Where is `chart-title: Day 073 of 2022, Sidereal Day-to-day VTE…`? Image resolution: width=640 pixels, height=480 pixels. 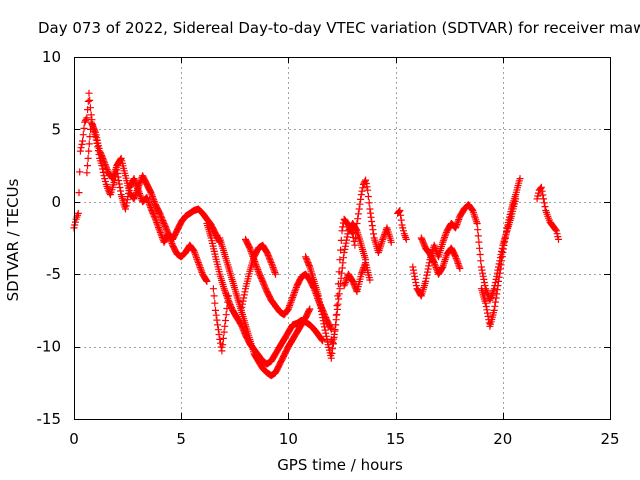 chart-title: Day 073 of 2022, Sidereal Day-to-day VTE… is located at coordinates (339, 28).